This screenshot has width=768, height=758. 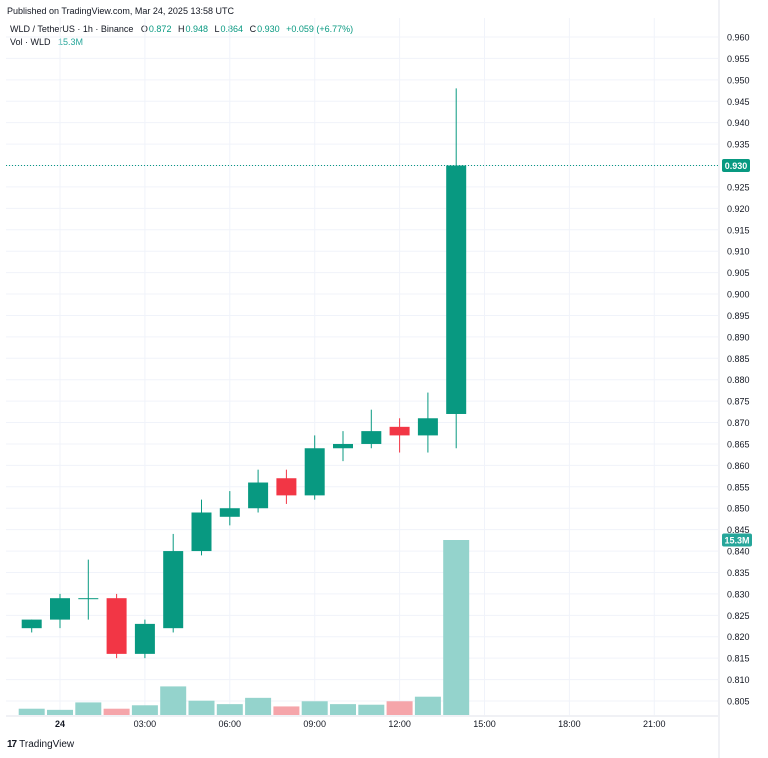 I want to click on high-label: H, so click(x=181, y=29).